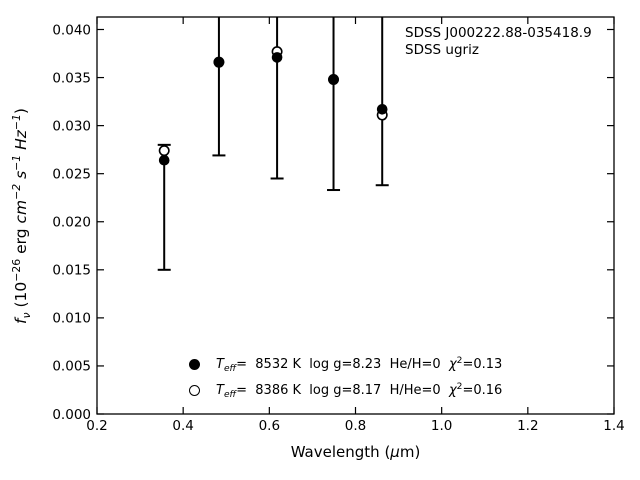  What do you see at coordinates (71, 367) in the screenshot?
I see `y-tick-label: 0.005` at bounding box center [71, 367].